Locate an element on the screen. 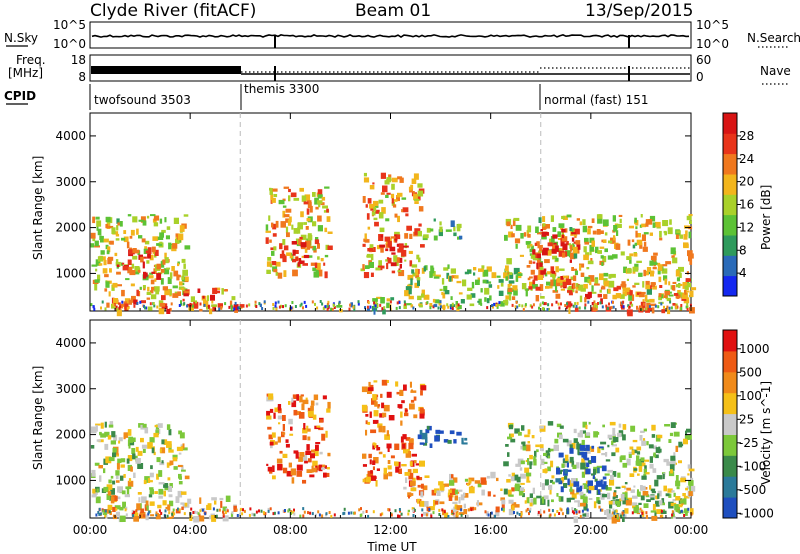  velocity-colorbar-segment is located at coordinates (730, 466).